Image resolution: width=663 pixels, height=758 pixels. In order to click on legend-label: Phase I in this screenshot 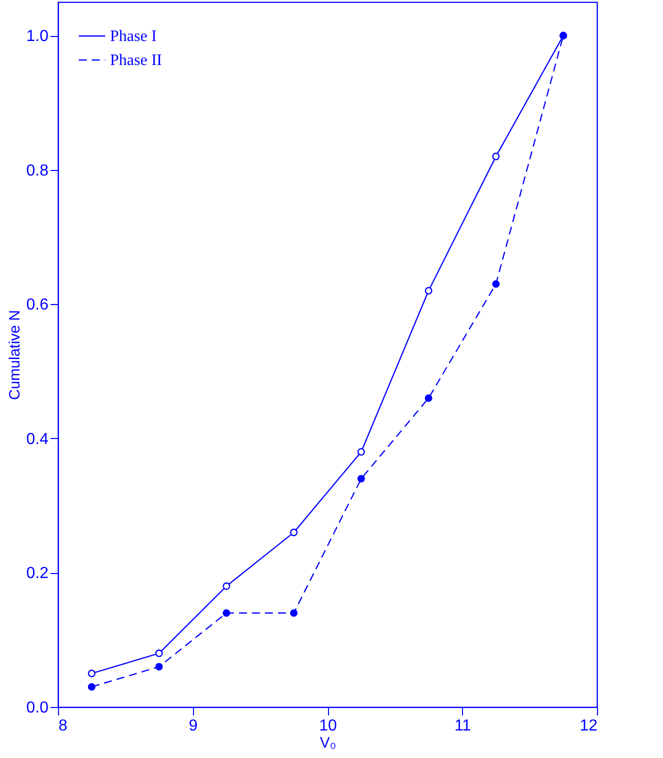, I will do `click(133, 36)`.